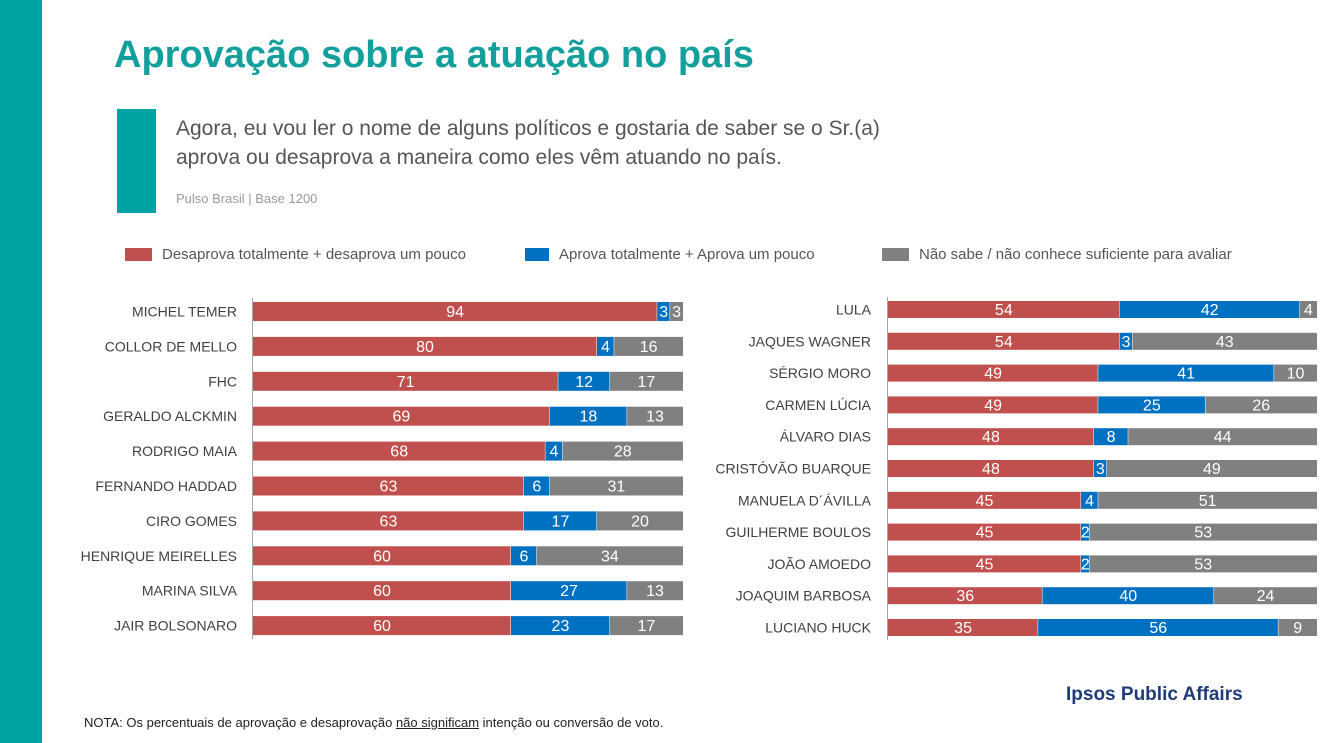 The height and width of the screenshot is (743, 1321). I want to click on chart-0-value-label-unknown: 34, so click(610, 556).